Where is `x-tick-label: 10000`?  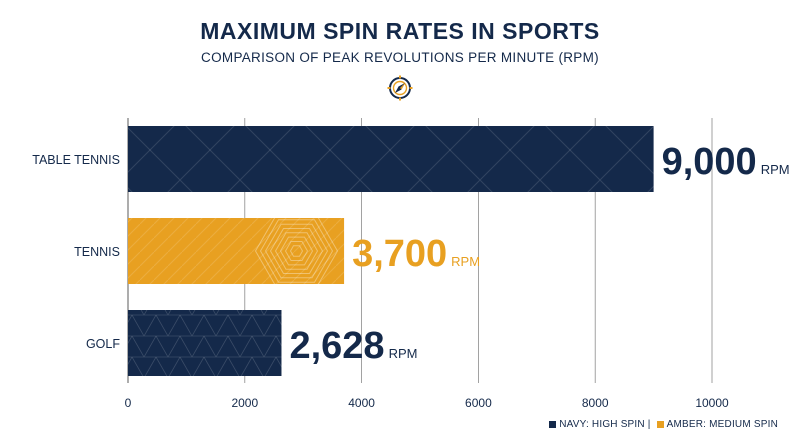 x-tick-label: 10000 is located at coordinates (712, 403).